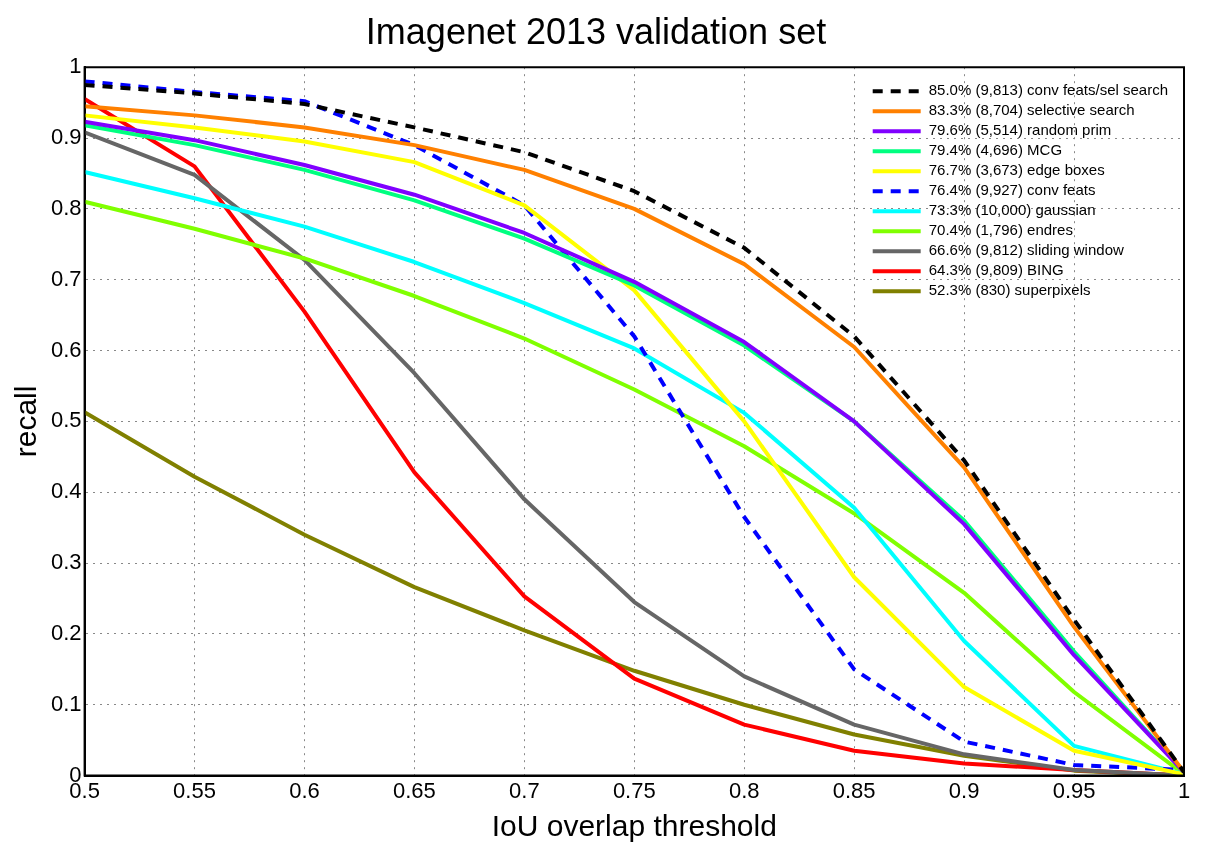  What do you see at coordinates (634, 790) in the screenshot?
I see `x-tick-label: 0.75` at bounding box center [634, 790].